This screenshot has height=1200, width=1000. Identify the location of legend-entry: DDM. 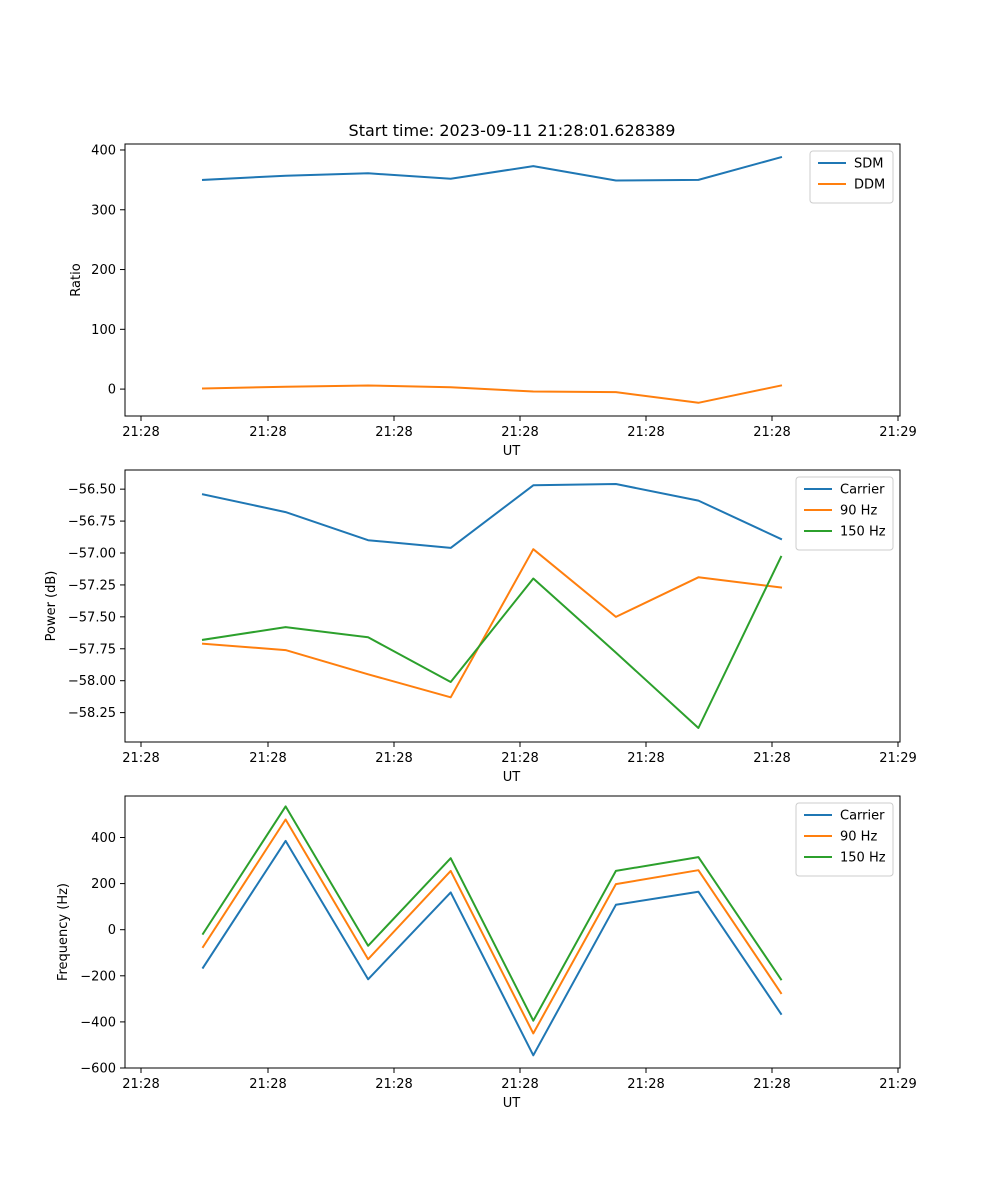
(869, 185).